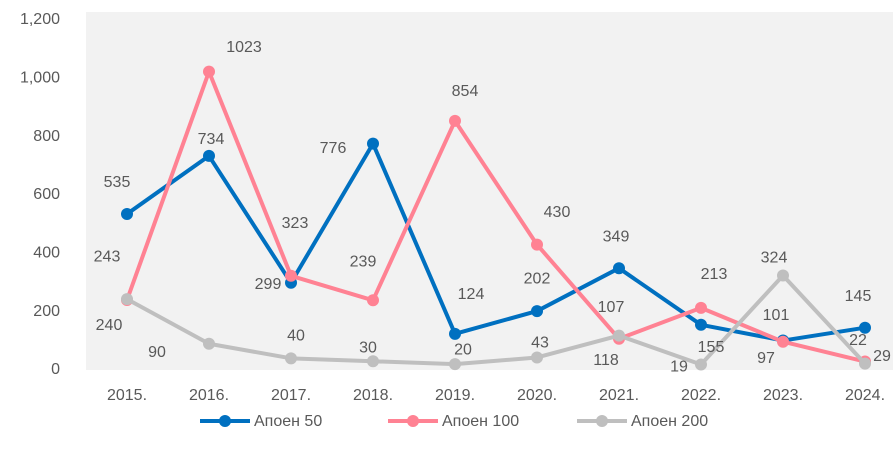 The height and width of the screenshot is (465, 893). What do you see at coordinates (368, 347) in the screenshot?
I see `data-label: 30` at bounding box center [368, 347].